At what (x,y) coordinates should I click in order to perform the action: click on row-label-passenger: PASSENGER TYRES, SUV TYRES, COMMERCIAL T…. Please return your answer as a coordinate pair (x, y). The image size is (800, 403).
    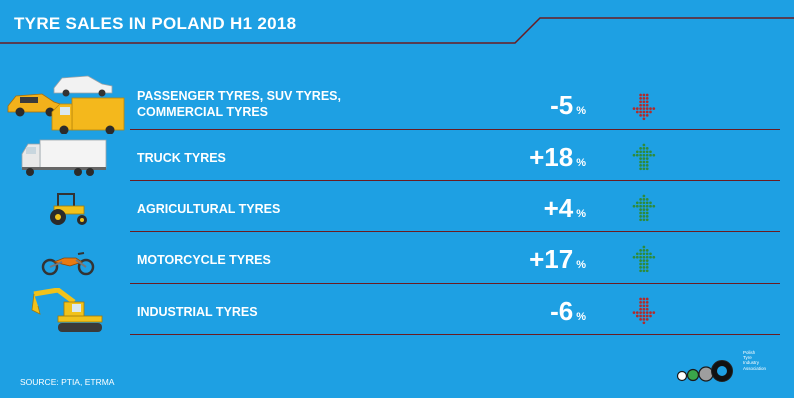
    Looking at the image, I should click on (239, 104).